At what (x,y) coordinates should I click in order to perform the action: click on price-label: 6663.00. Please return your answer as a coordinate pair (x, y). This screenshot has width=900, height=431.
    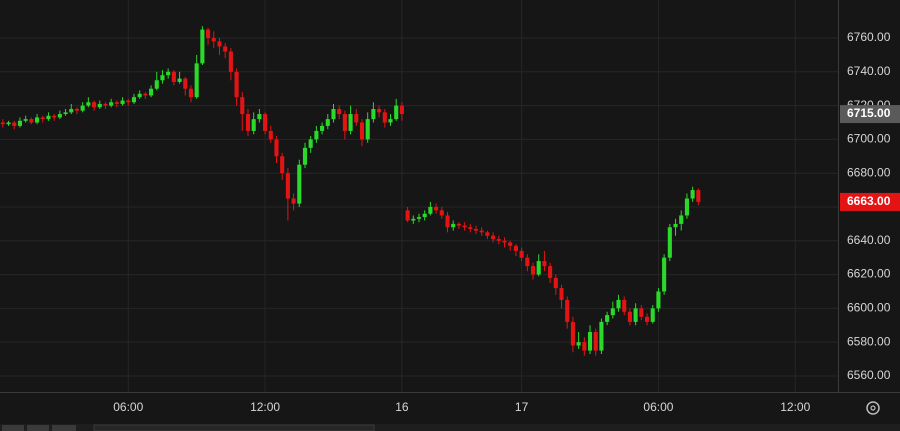
    Looking at the image, I should click on (869, 201).